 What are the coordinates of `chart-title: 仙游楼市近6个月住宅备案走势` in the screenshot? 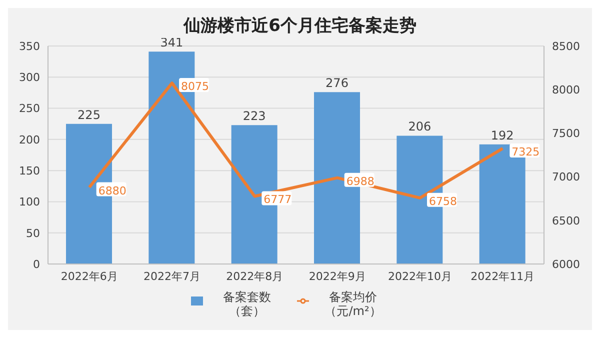 It's located at (300, 26).